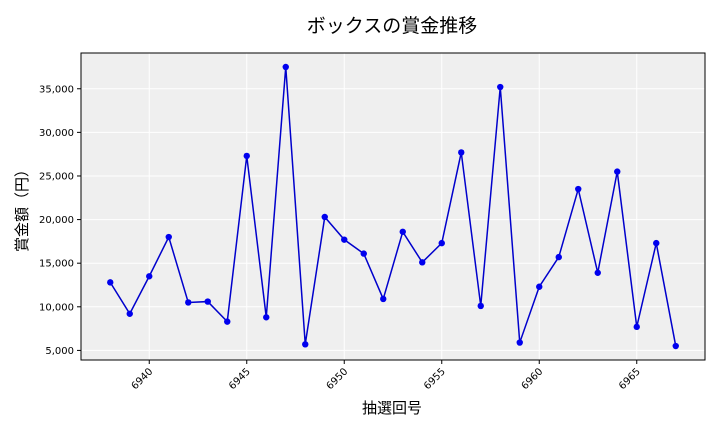 The width and height of the screenshot is (720, 432). What do you see at coordinates (56, 89) in the screenshot?
I see `y-tick-label: 35,000` at bounding box center [56, 89].